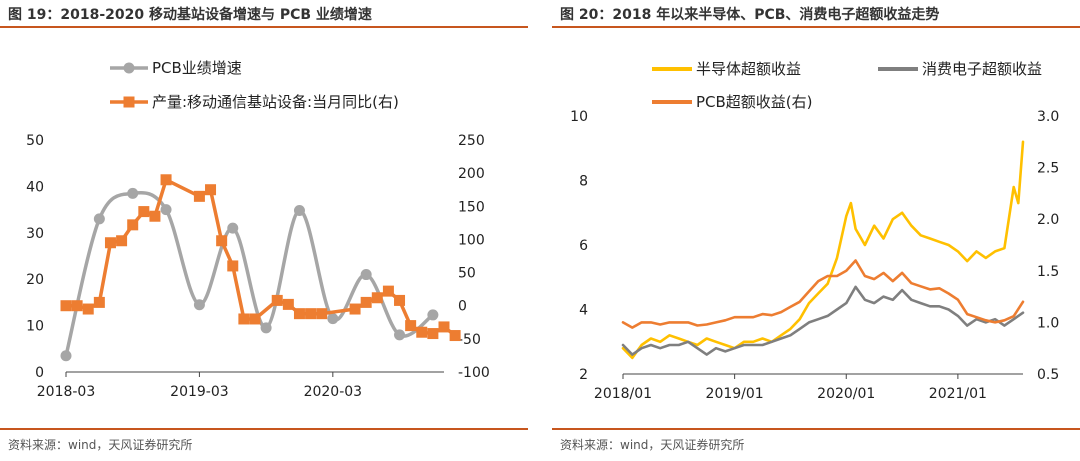  What do you see at coordinates (35, 141) in the screenshot?
I see `left-y-tick-label: 50` at bounding box center [35, 141].